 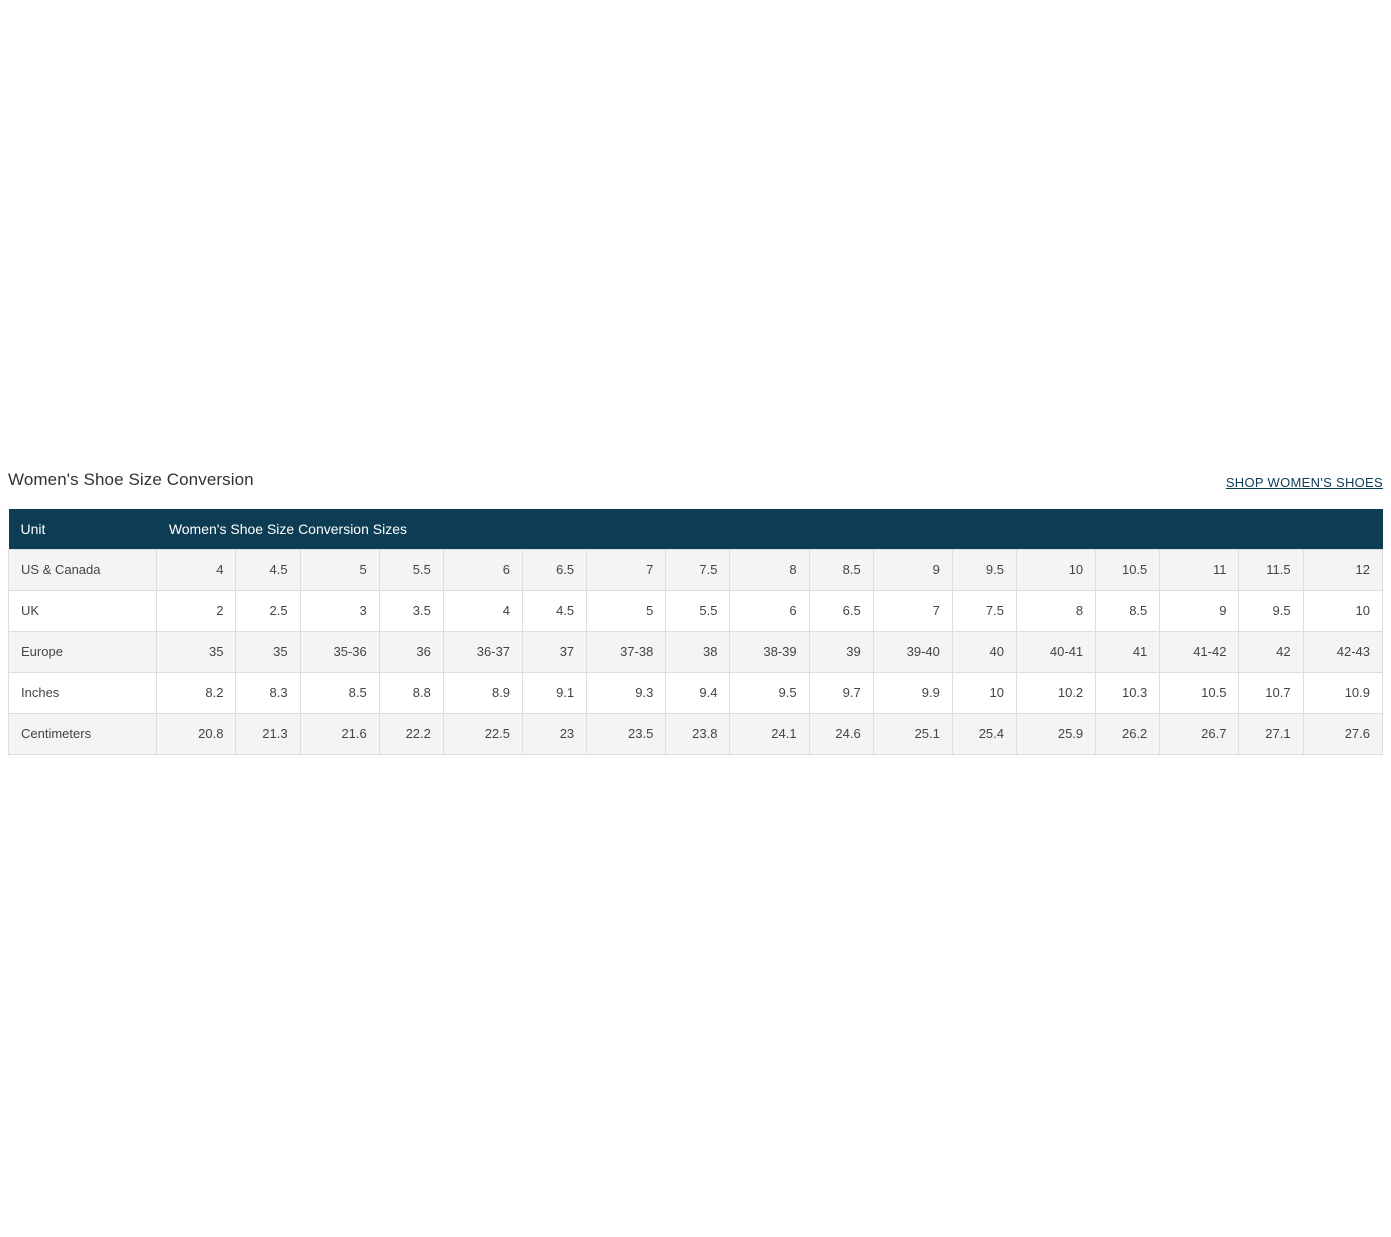 I want to click on size-value-cell: 23, so click(x=555, y=734).